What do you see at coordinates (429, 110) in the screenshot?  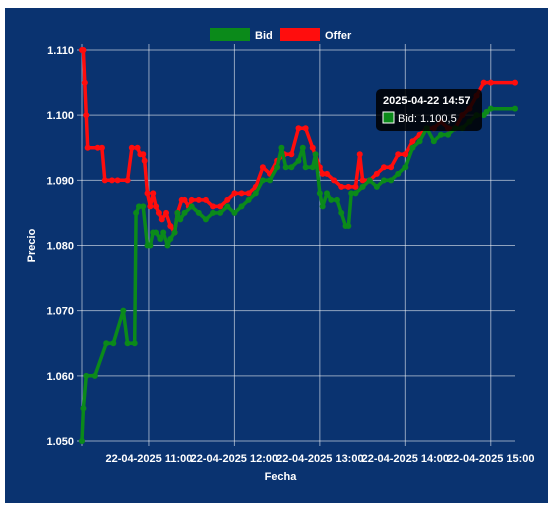 I see `tooltip-box` at bounding box center [429, 110].